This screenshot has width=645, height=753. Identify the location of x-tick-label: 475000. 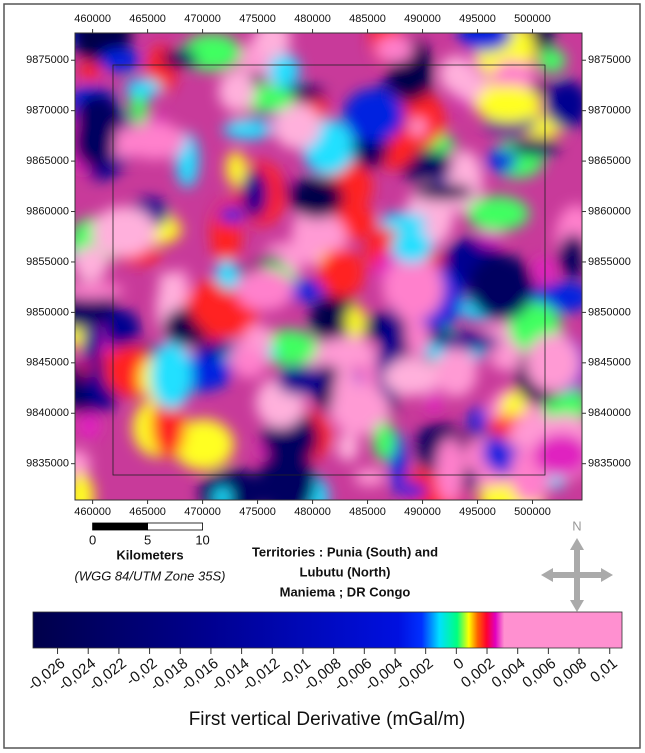
(257, 512).